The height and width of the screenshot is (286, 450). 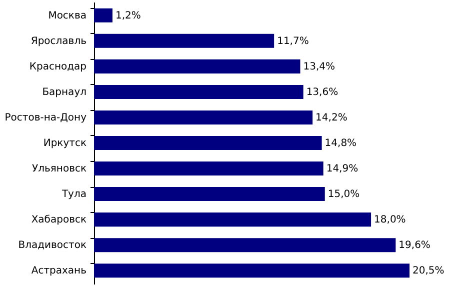 What do you see at coordinates (390, 220) in the screenshot?
I see `data-label: 18,0%` at bounding box center [390, 220].